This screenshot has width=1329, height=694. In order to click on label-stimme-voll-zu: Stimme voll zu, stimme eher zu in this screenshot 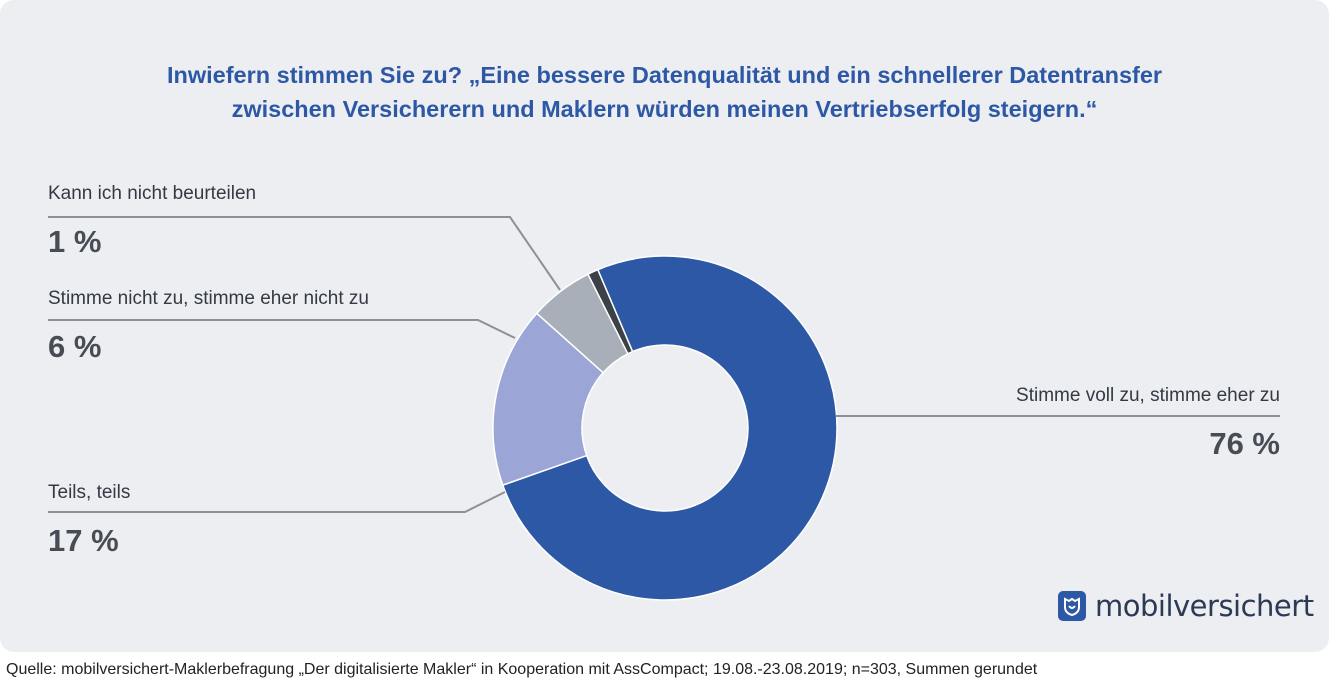, I will do `click(1148, 395)`.